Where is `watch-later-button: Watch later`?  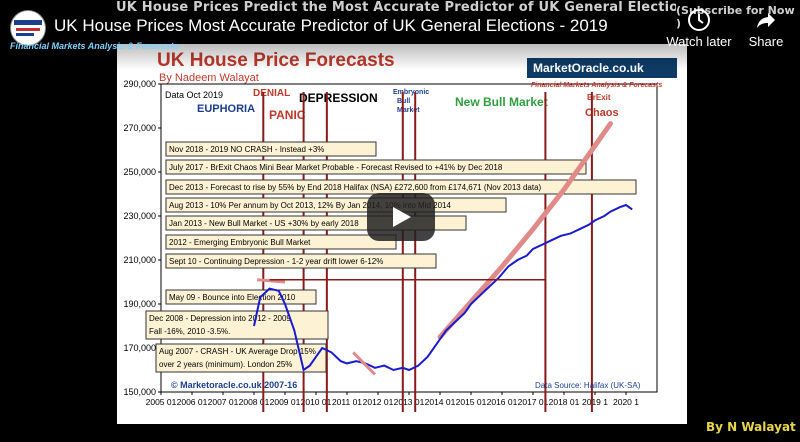
watch-later-button: Watch later is located at coordinates (699, 28).